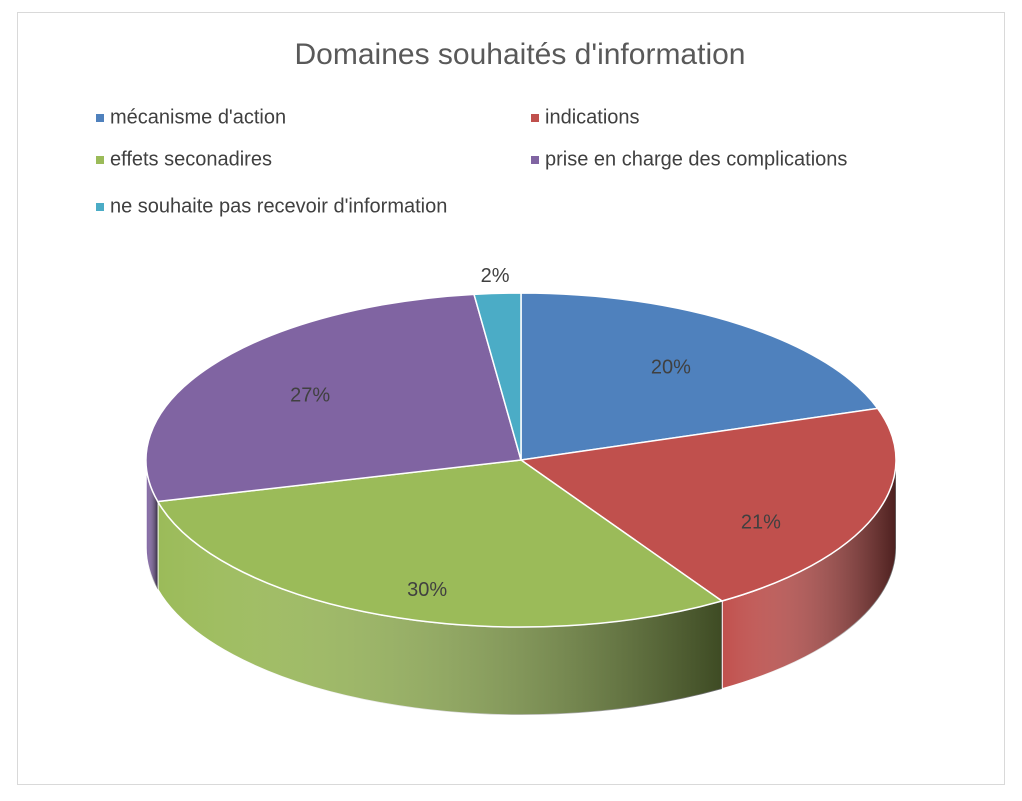 The image size is (1022, 801). I want to click on legend-label: prise en charge des complications, so click(696, 159).